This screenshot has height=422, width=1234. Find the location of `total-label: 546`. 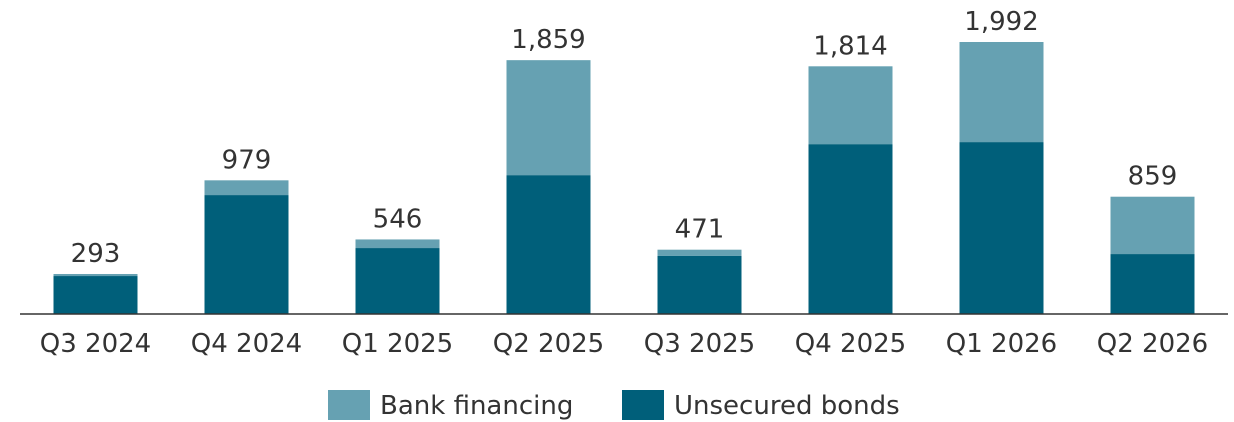

total-label: 546 is located at coordinates (398, 219).